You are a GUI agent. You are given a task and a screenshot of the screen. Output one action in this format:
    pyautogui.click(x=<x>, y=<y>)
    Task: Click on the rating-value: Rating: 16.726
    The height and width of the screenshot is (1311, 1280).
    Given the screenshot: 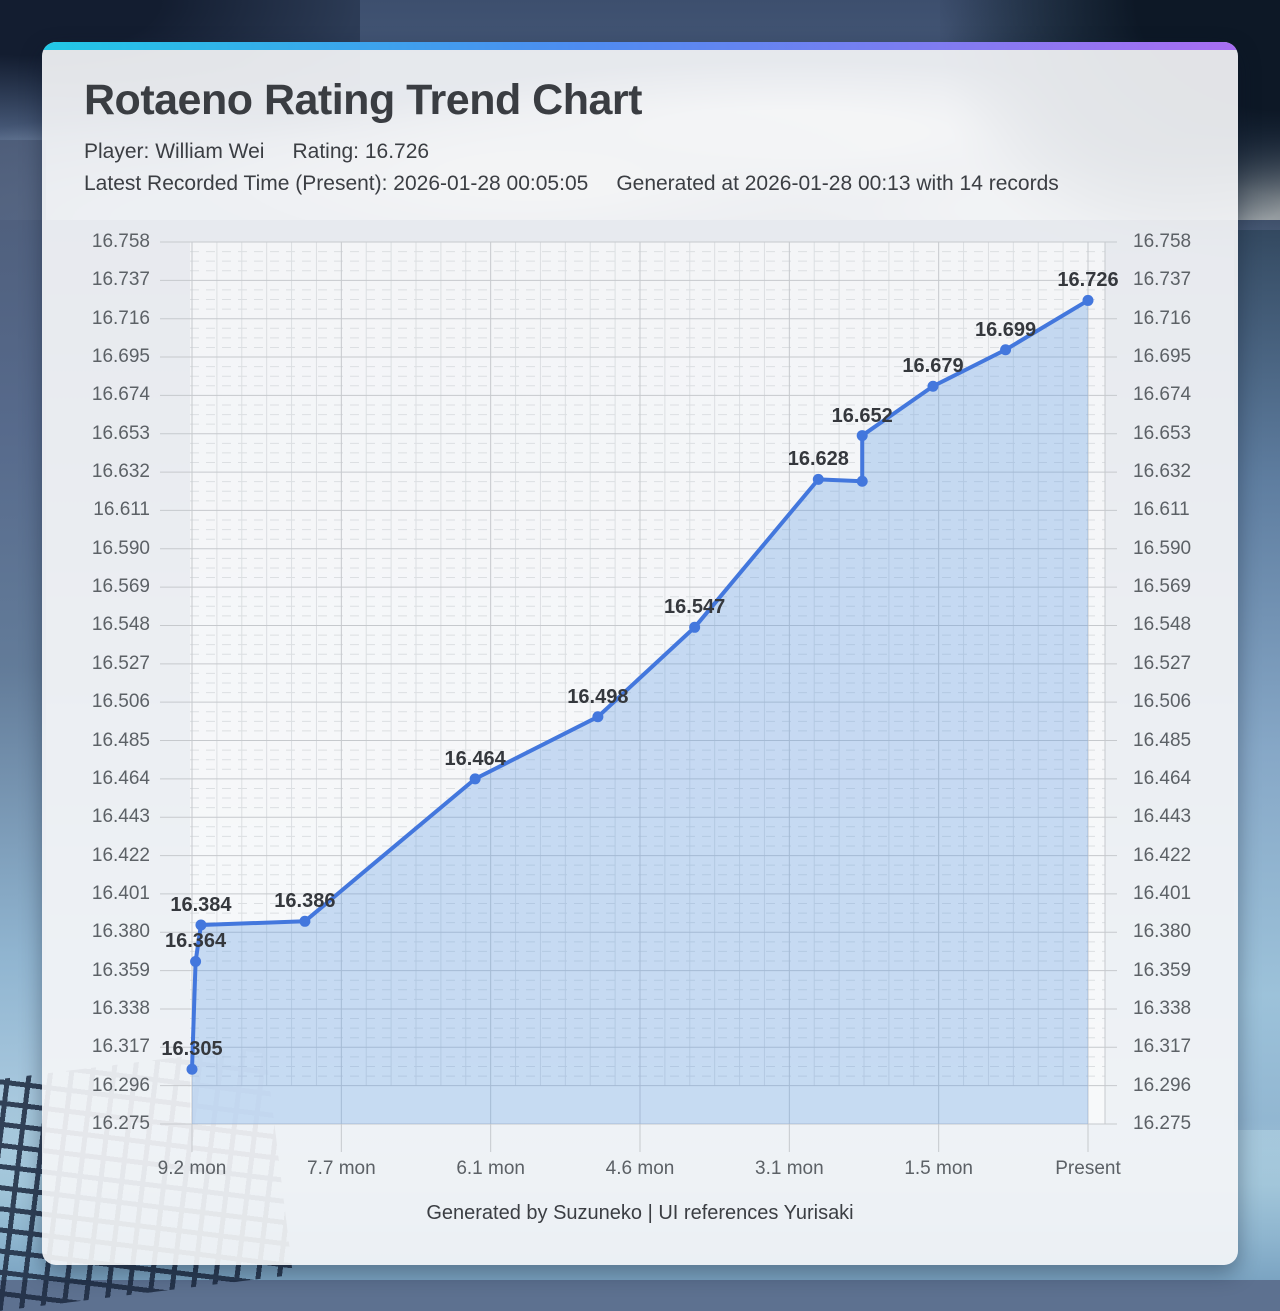 What is the action you would take?
    pyautogui.click(x=361, y=151)
    